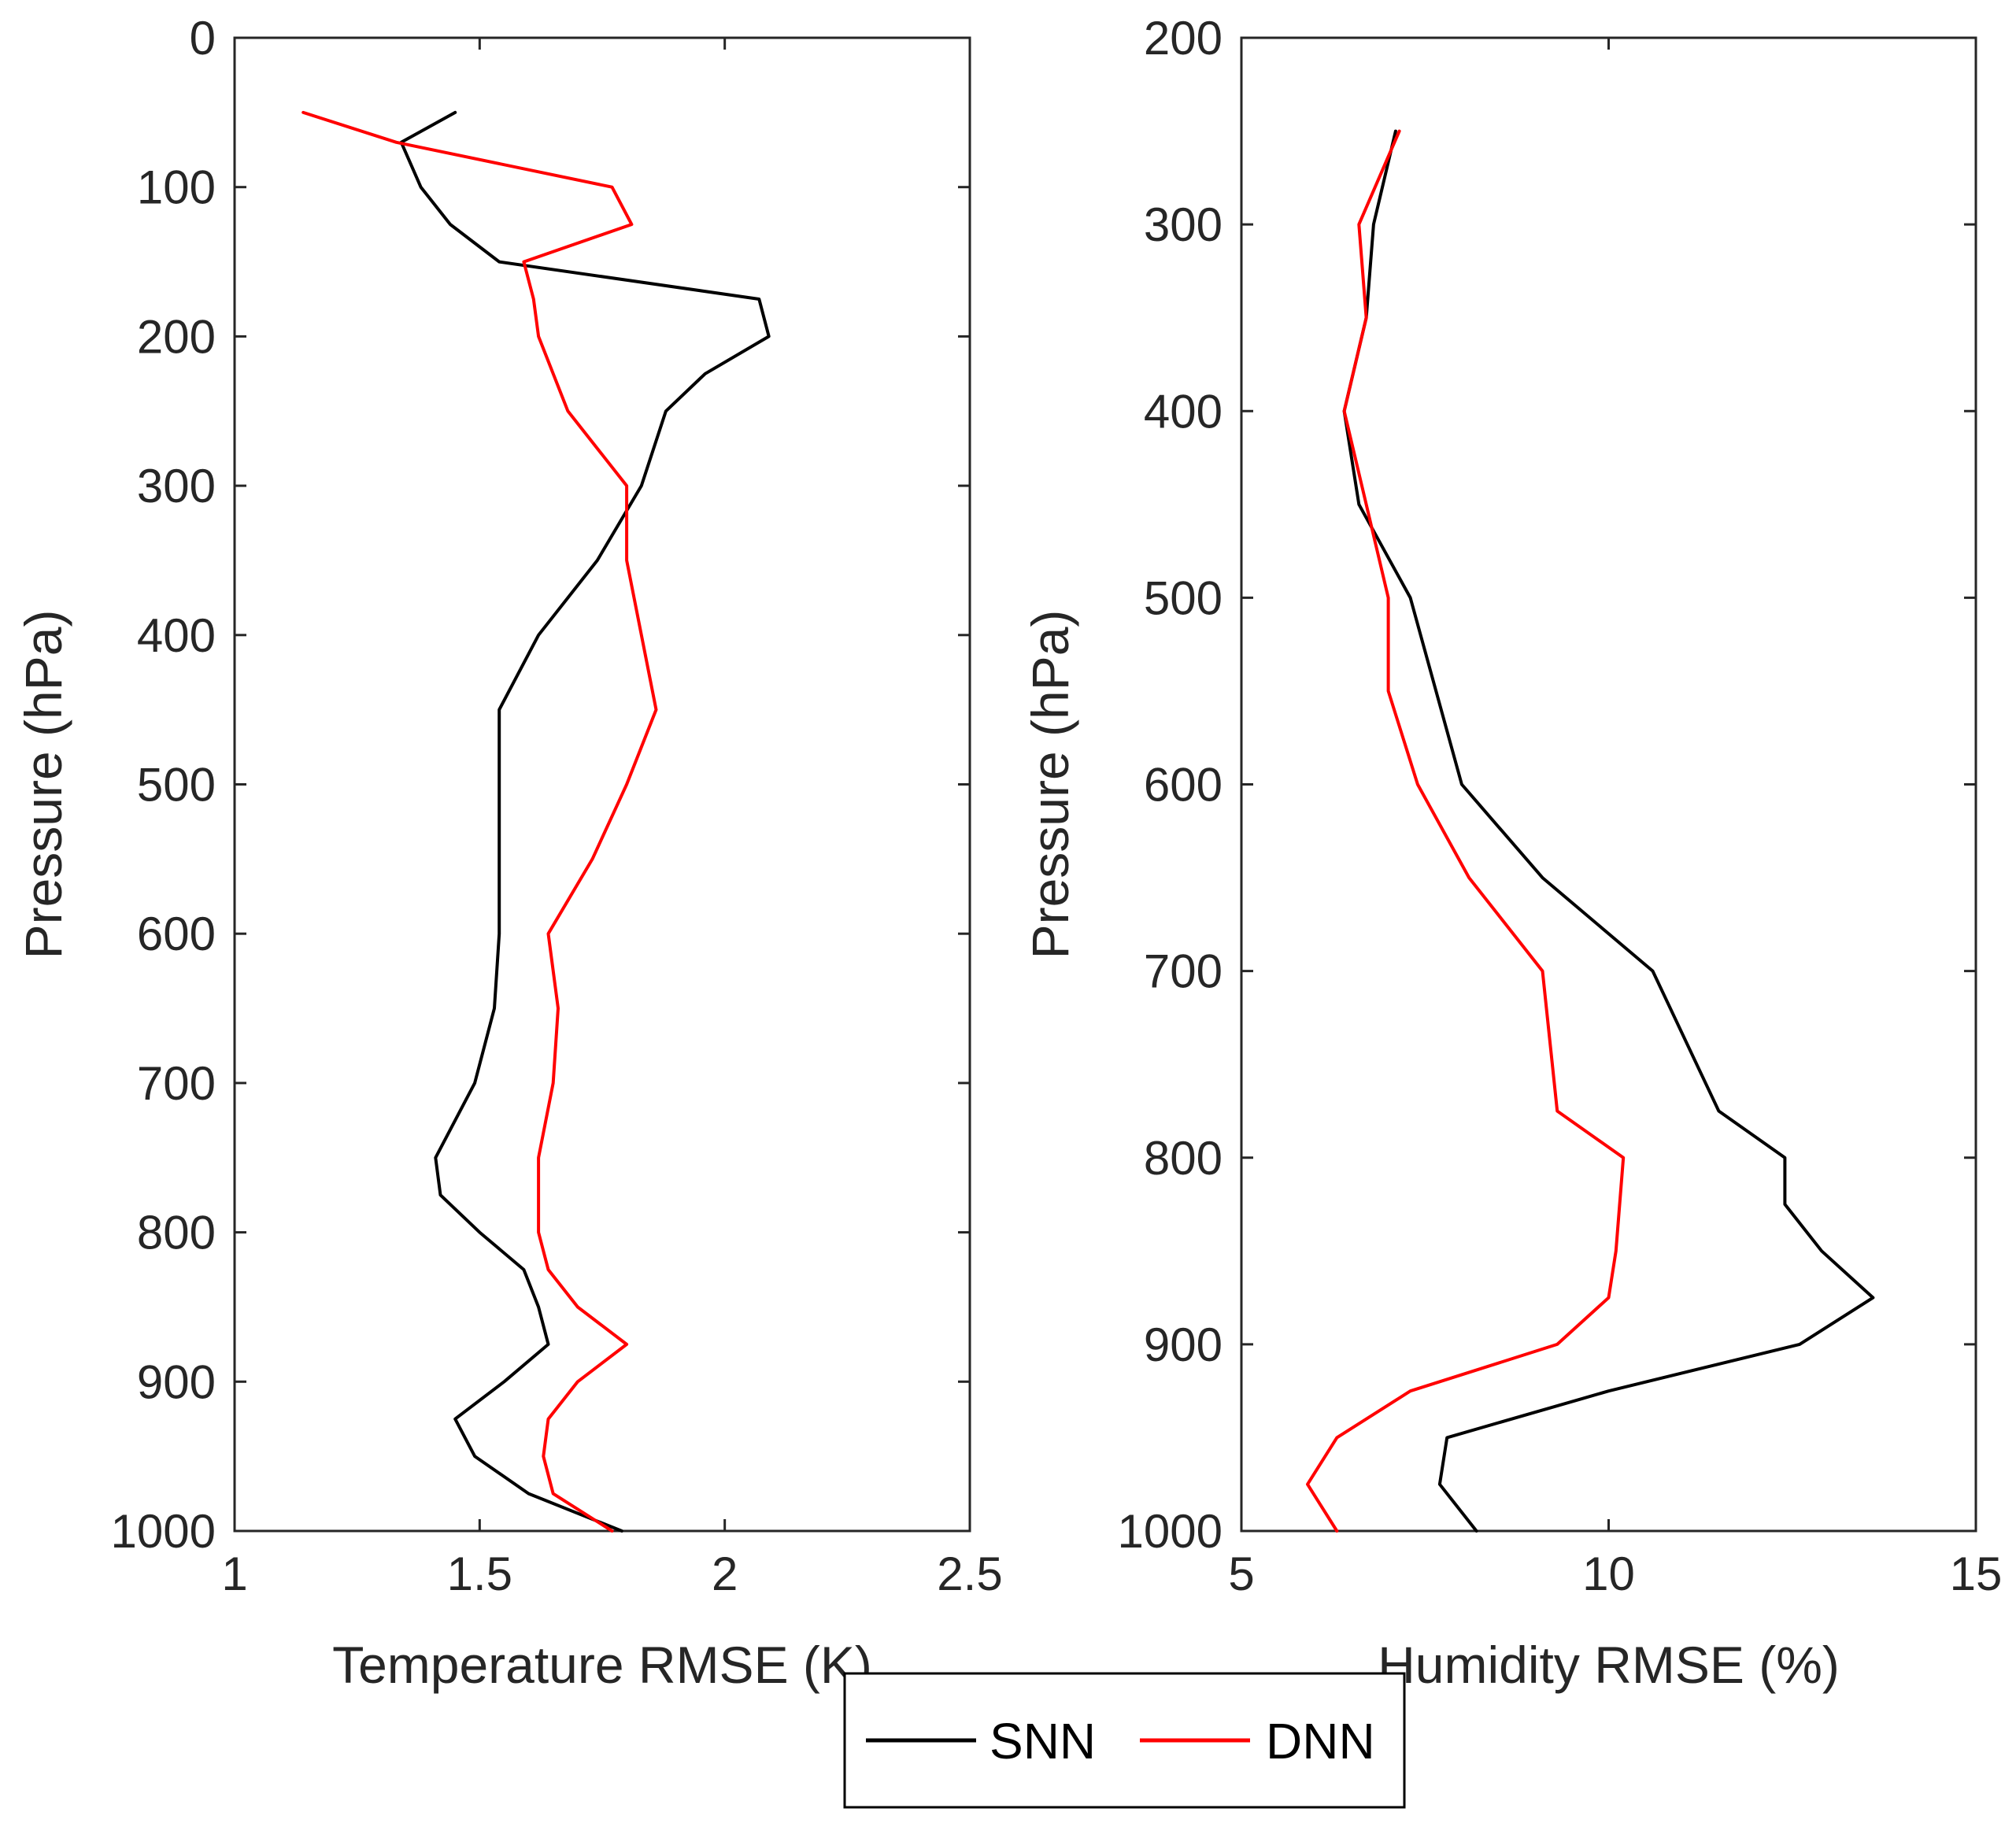  I want to click on x-tick-label: 2.5, so click(970, 1574).